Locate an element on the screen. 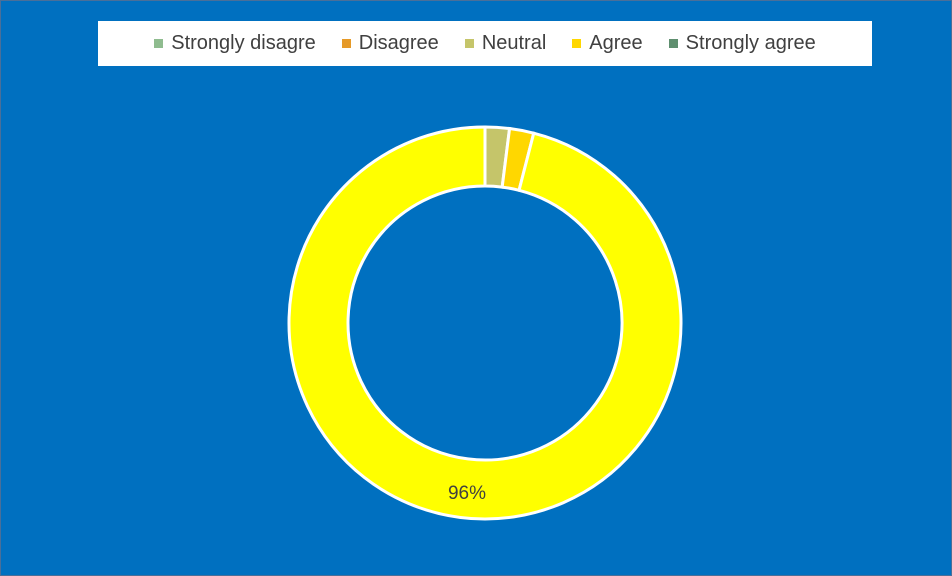 The image size is (952, 576). legend-item: Agree is located at coordinates (607, 43).